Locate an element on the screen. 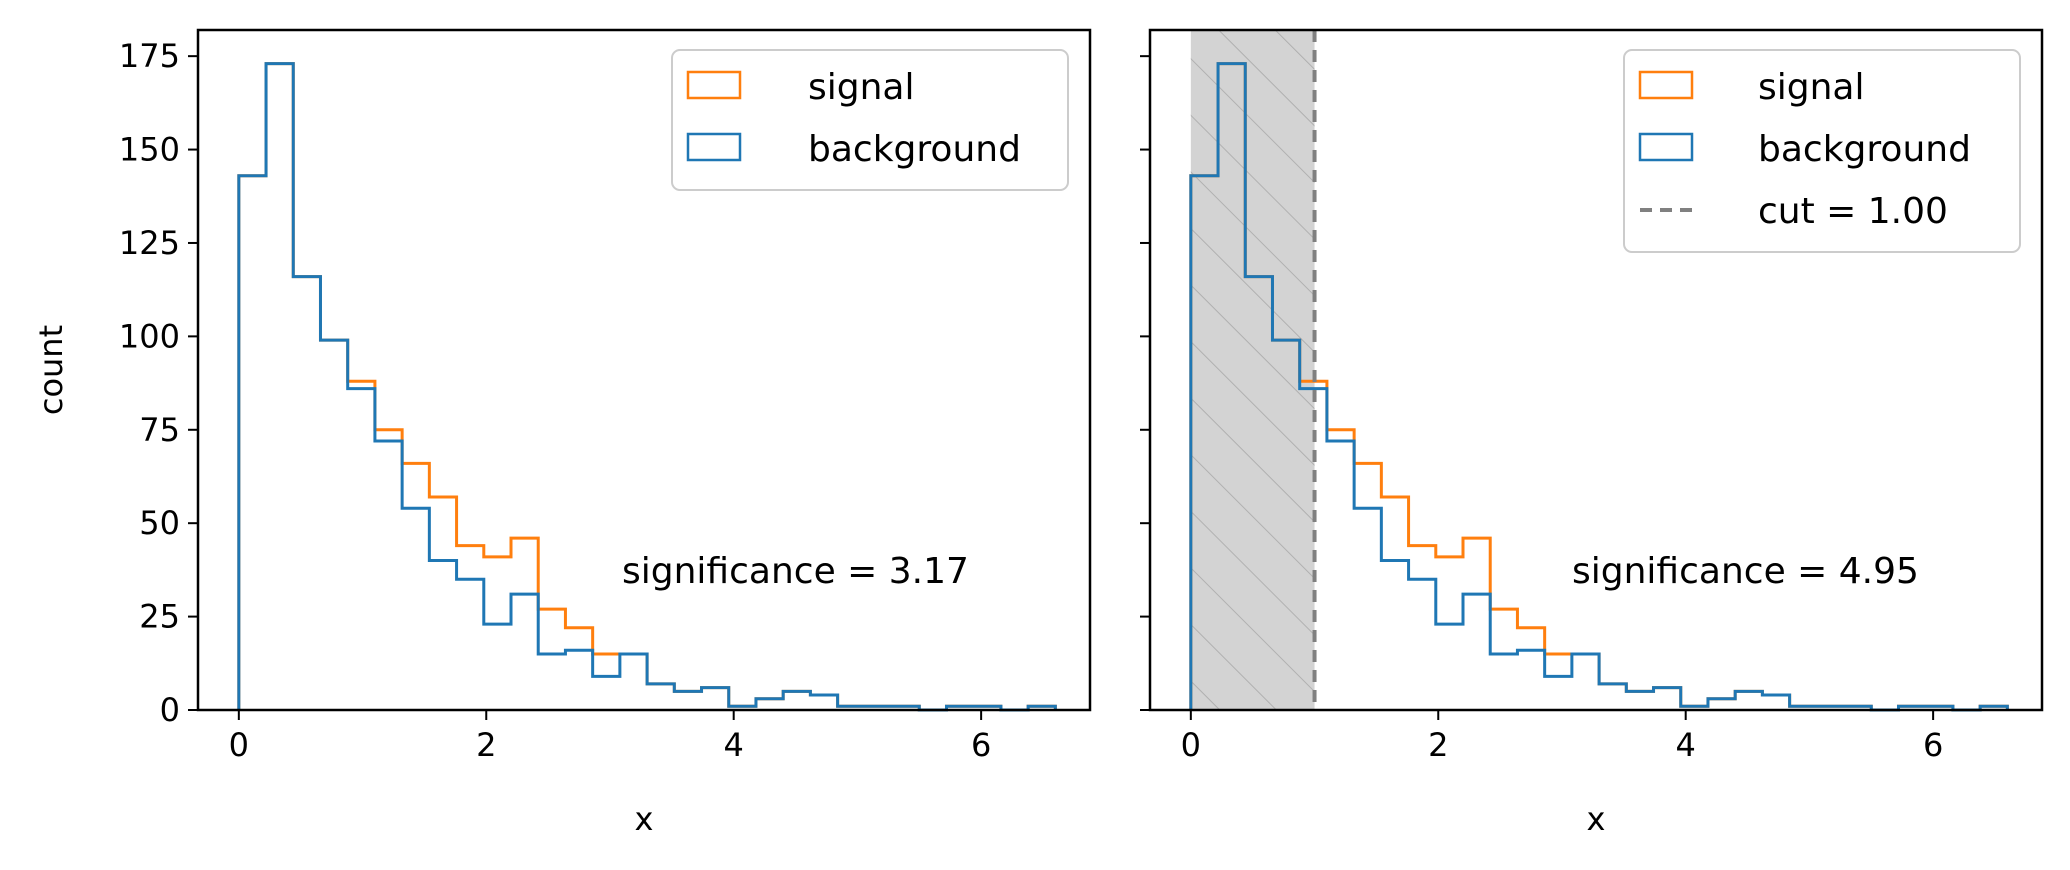  y-tick-label: 175 is located at coordinates (149, 56).